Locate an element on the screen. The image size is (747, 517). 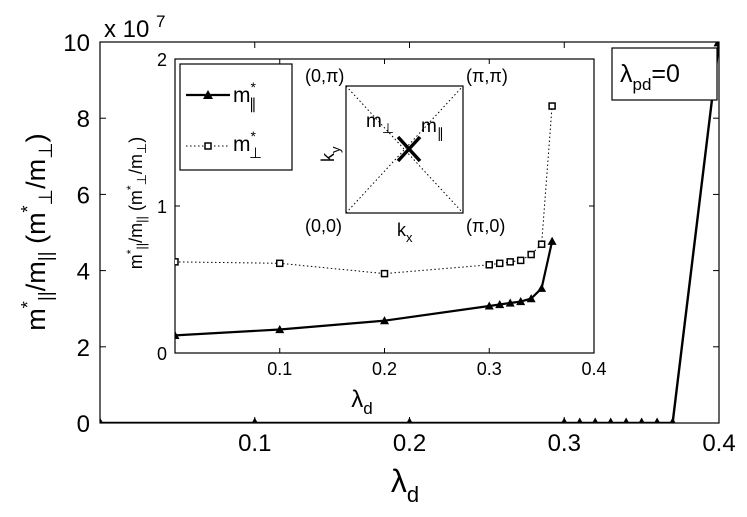
legend-item-parallel: m* ∥ is located at coordinates (221, 96).